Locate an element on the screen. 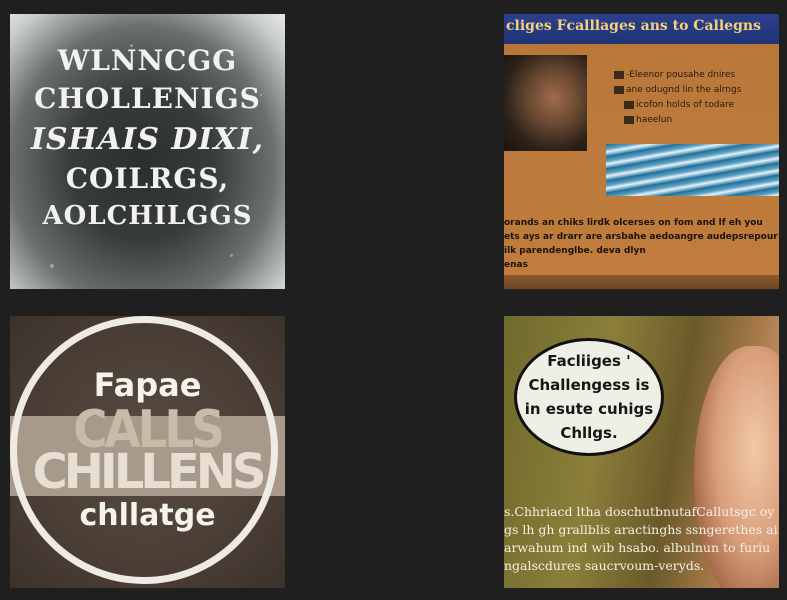 The image size is (787, 600). tile1-line-2: CHOLLENIGS is located at coordinates (147, 98).